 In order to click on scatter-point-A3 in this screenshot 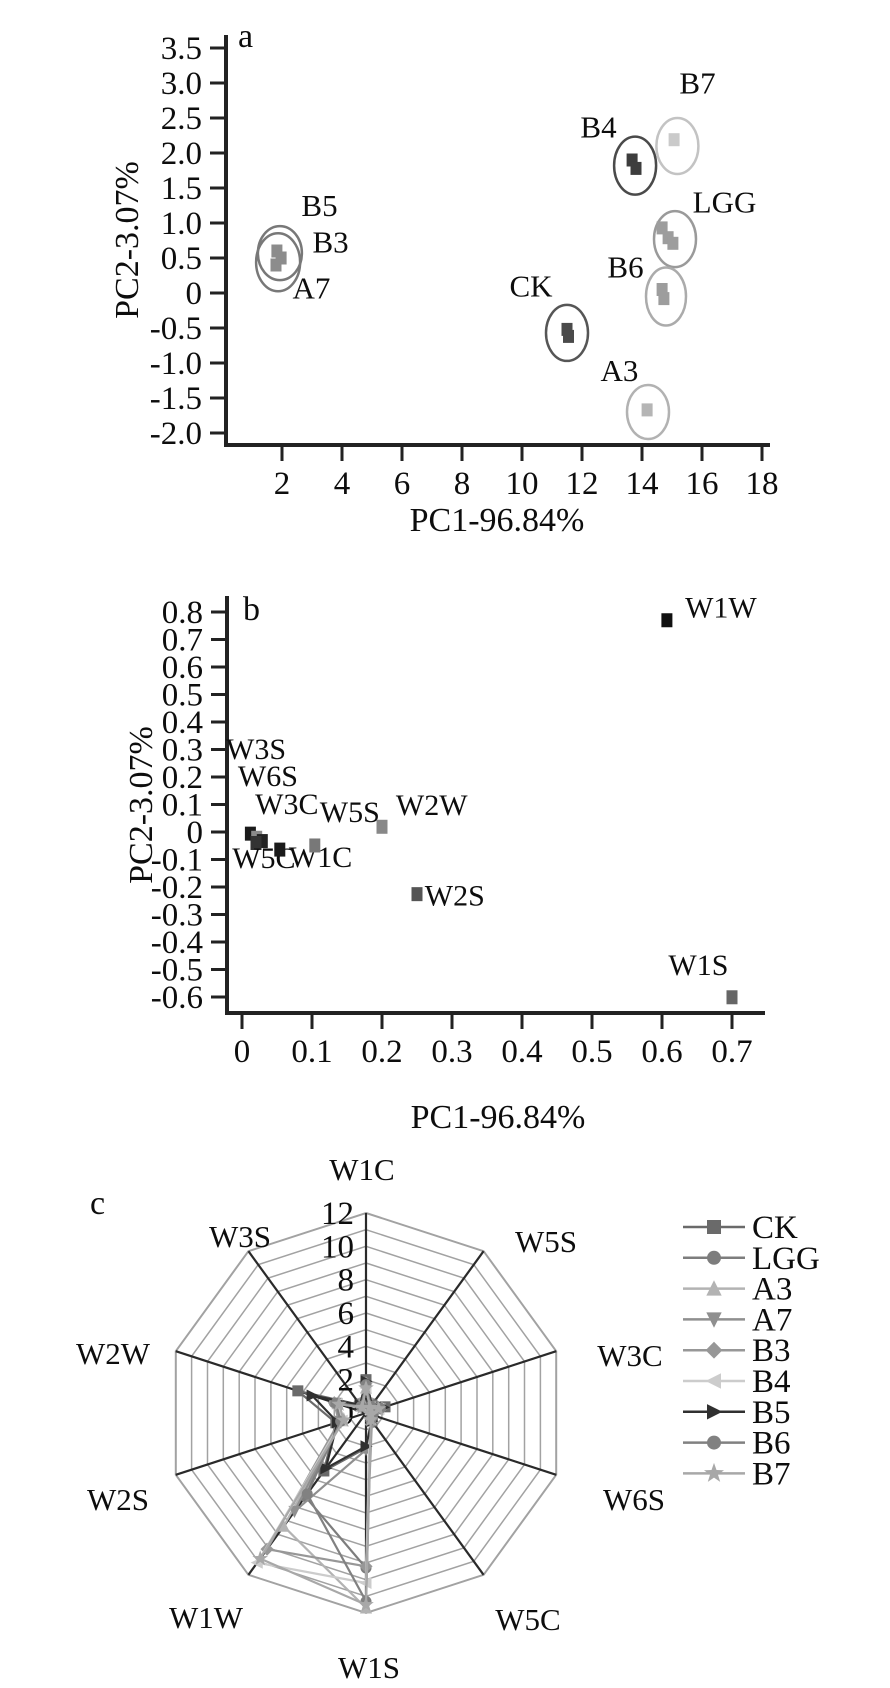, I will do `click(647, 410)`.